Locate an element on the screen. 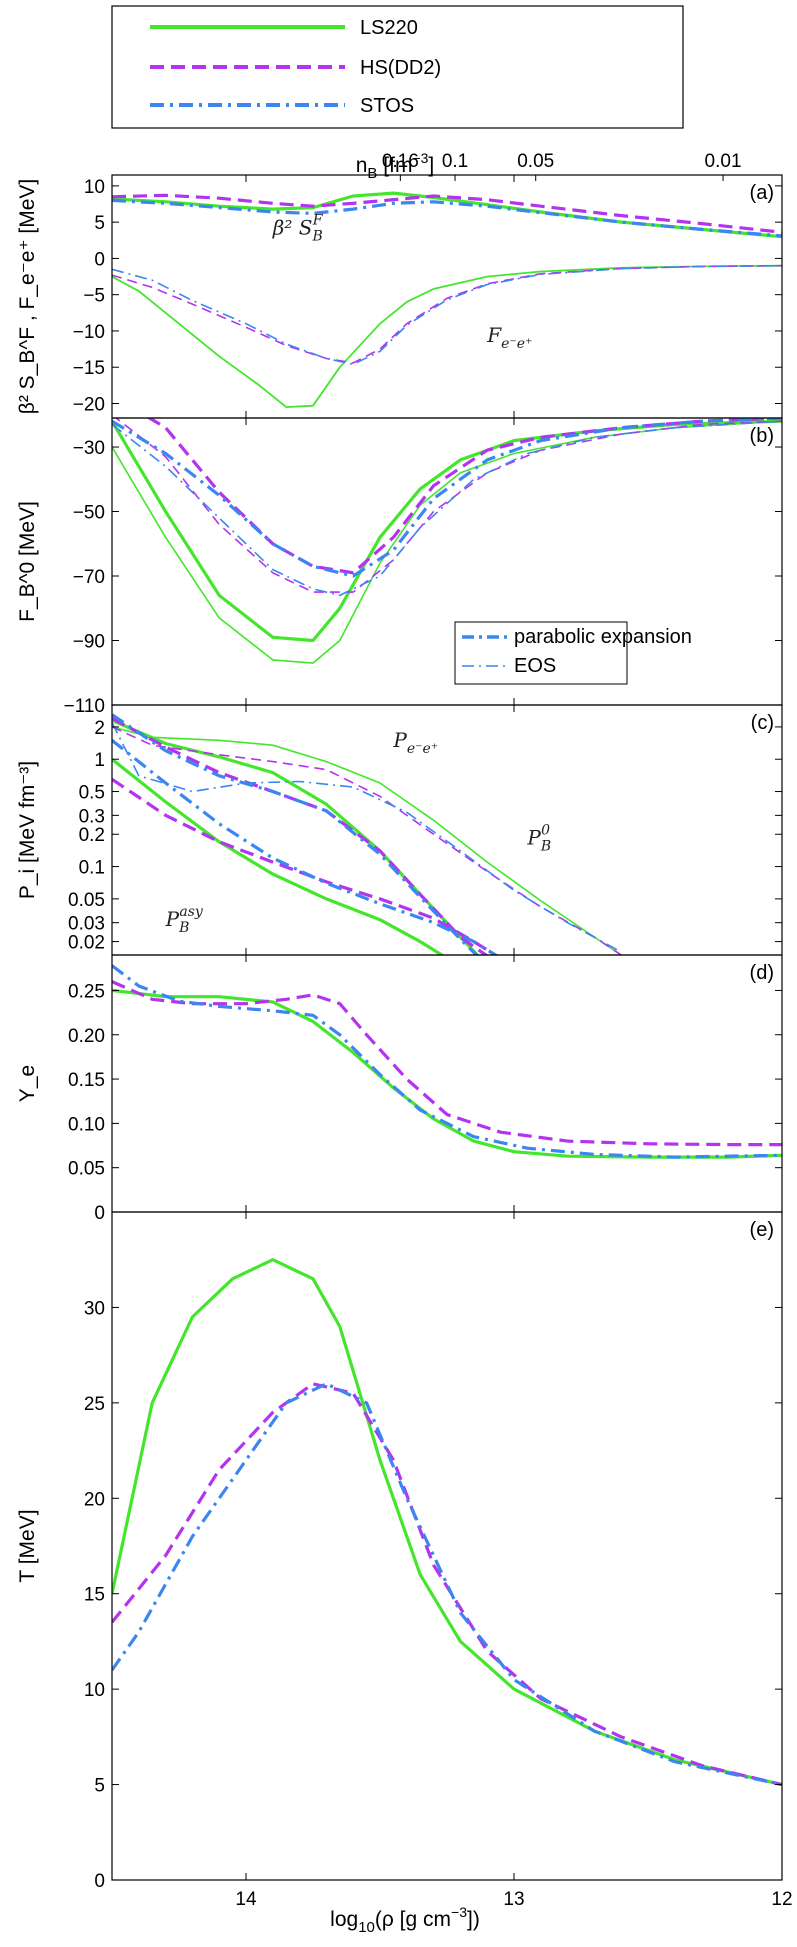 This screenshot has width=797, height=1947. legend-label-hsdd2: HS(DD2) is located at coordinates (400, 68).